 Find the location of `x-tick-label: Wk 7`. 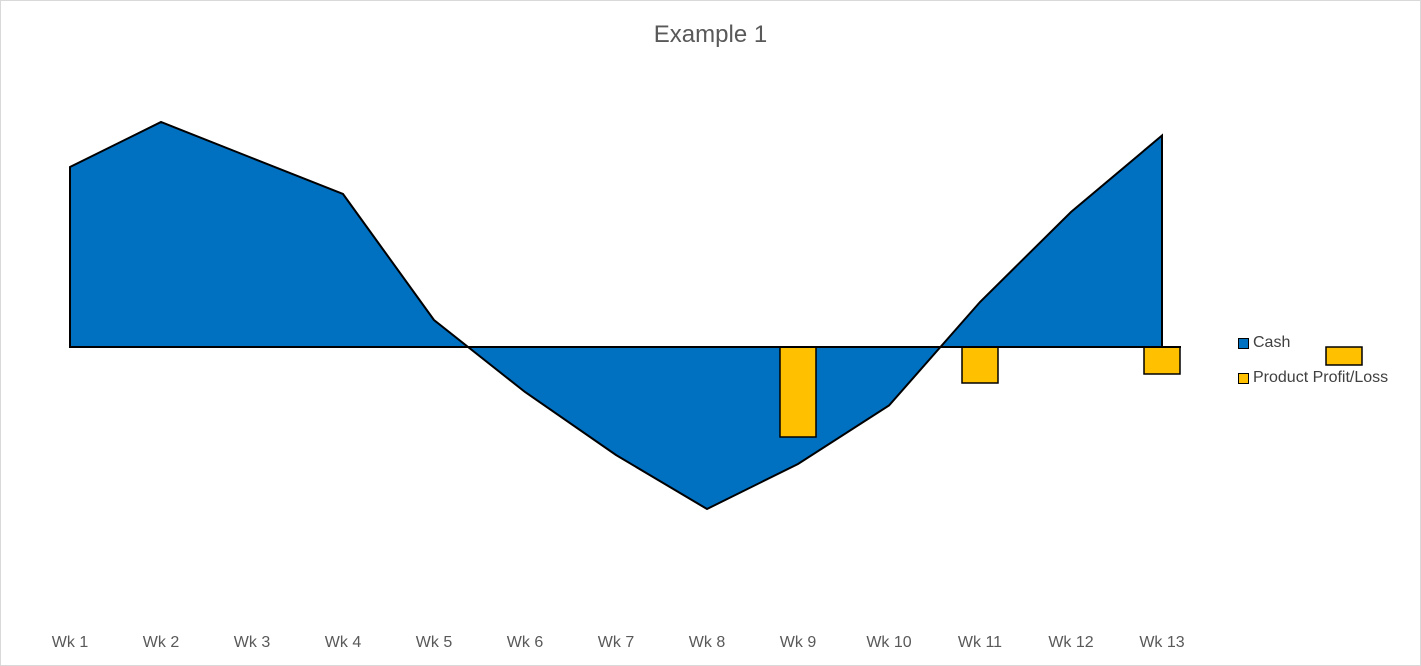

x-tick-label: Wk 7 is located at coordinates (616, 642).